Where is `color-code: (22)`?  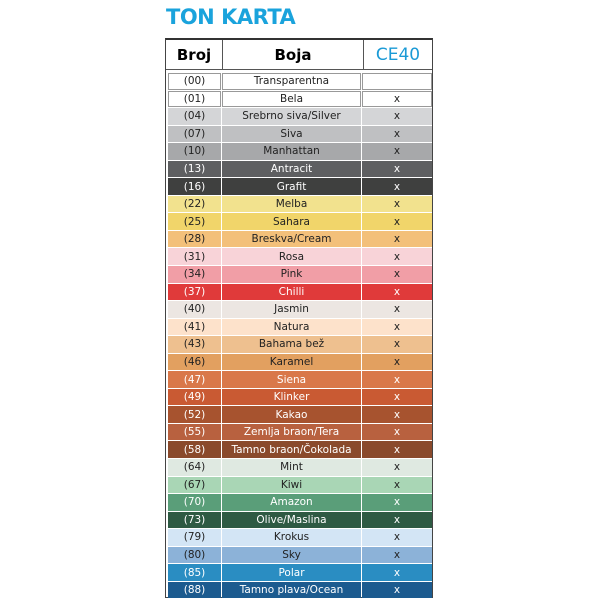
color-code: (22) is located at coordinates (194, 204).